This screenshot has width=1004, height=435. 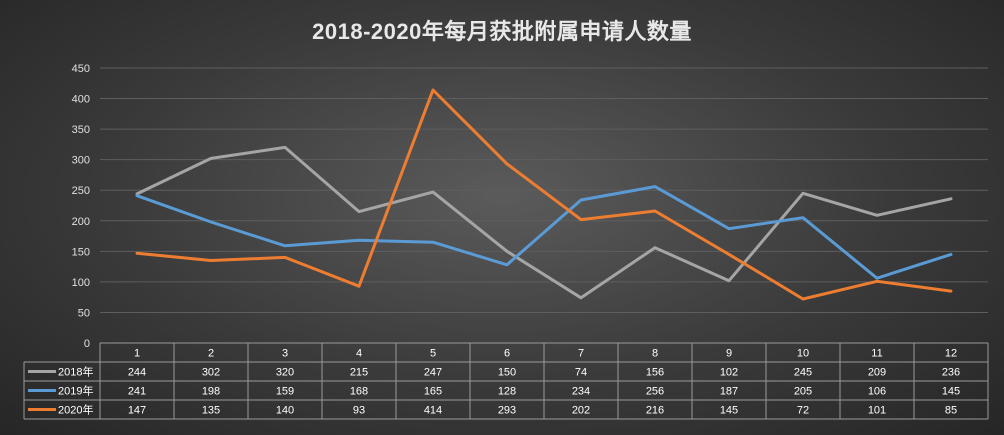 I want to click on data-label: 244, so click(x=137, y=373).